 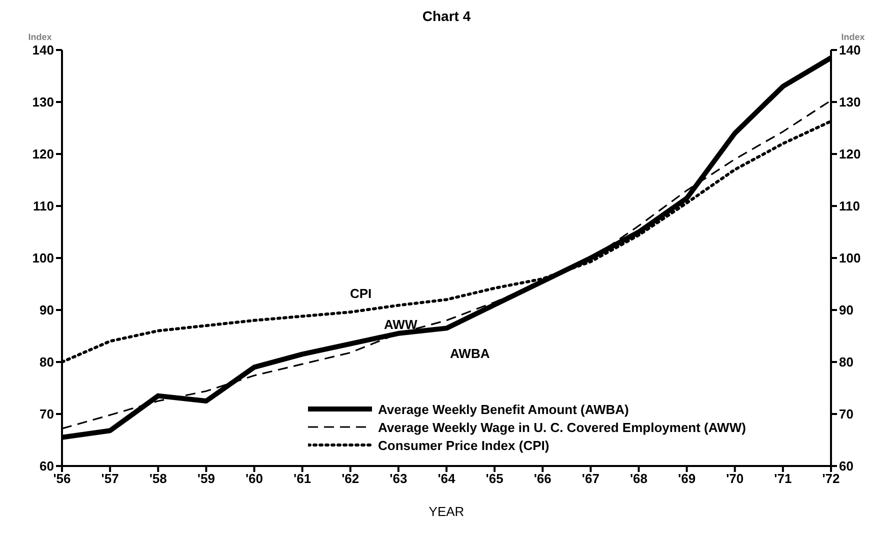 What do you see at coordinates (446, 17) in the screenshot?
I see `chart-title: Chart 4` at bounding box center [446, 17].